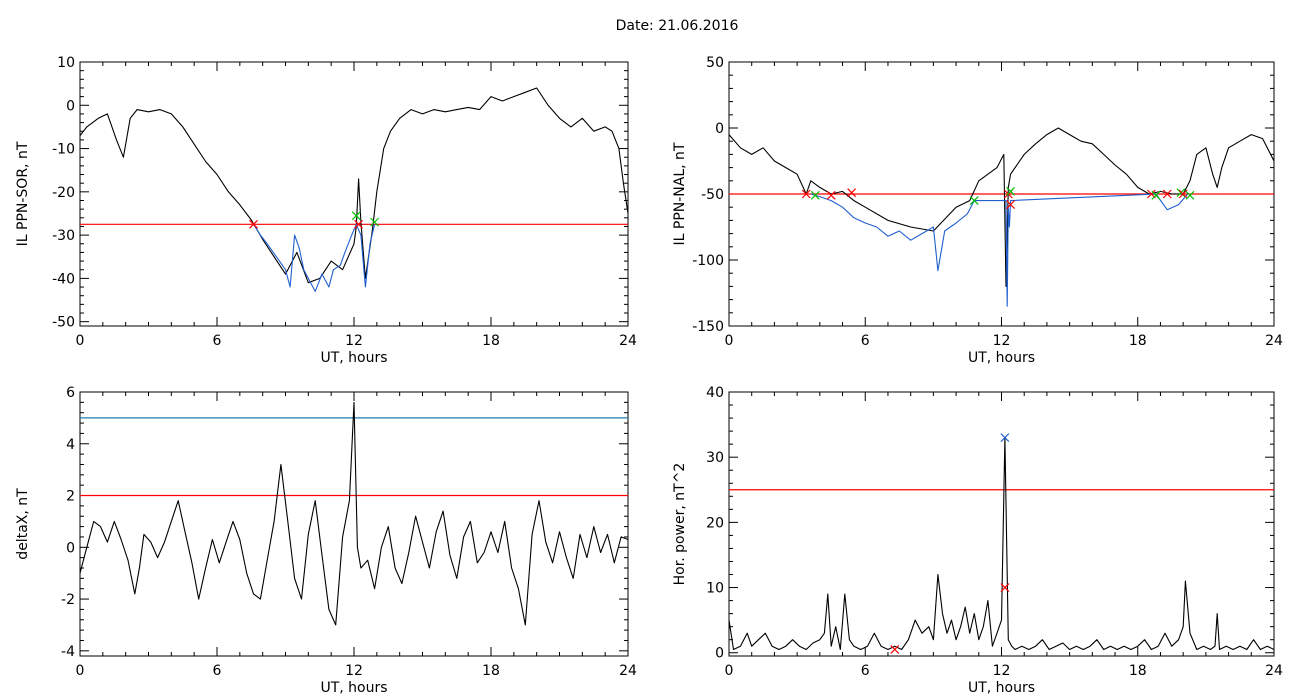 The height and width of the screenshot is (700, 1300). I want to click on y-axis-label: IL PPN-SOR, nT, so click(23, 193).